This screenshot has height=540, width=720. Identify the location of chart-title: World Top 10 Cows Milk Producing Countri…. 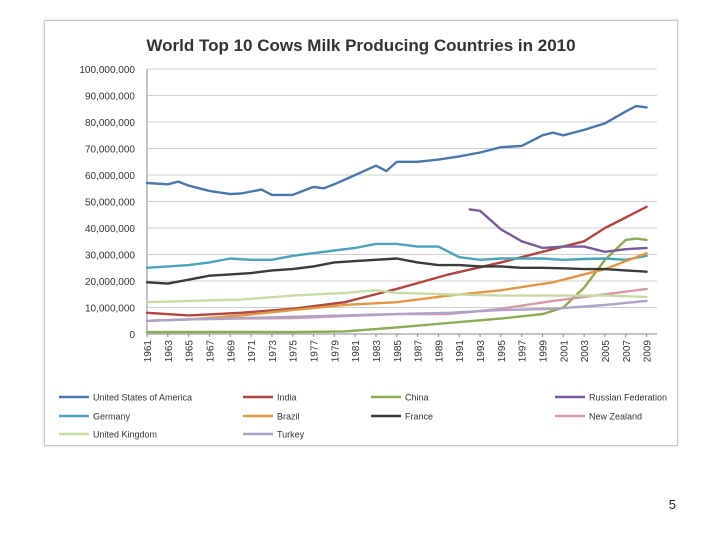
(360, 45).